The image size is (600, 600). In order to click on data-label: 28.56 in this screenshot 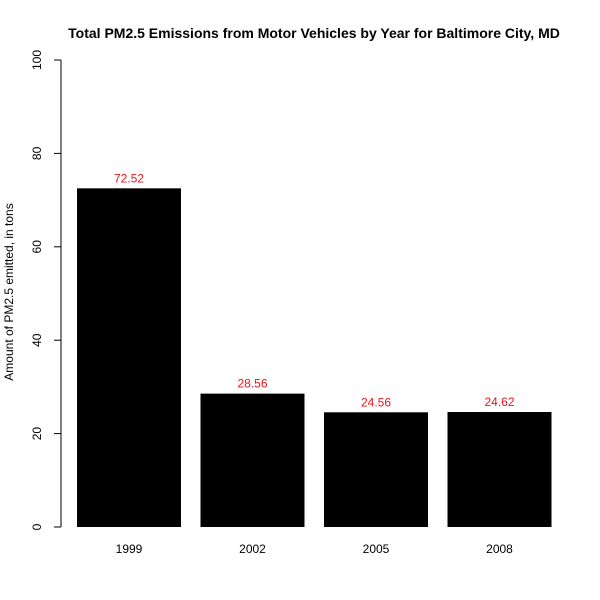, I will do `click(252, 384)`.